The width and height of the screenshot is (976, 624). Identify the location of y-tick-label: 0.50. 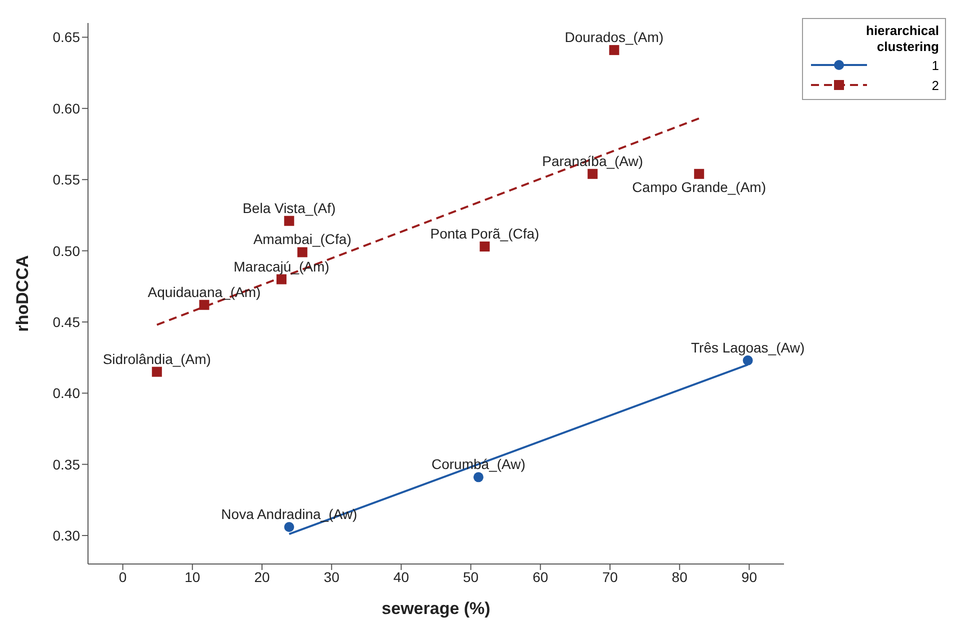
(66, 250).